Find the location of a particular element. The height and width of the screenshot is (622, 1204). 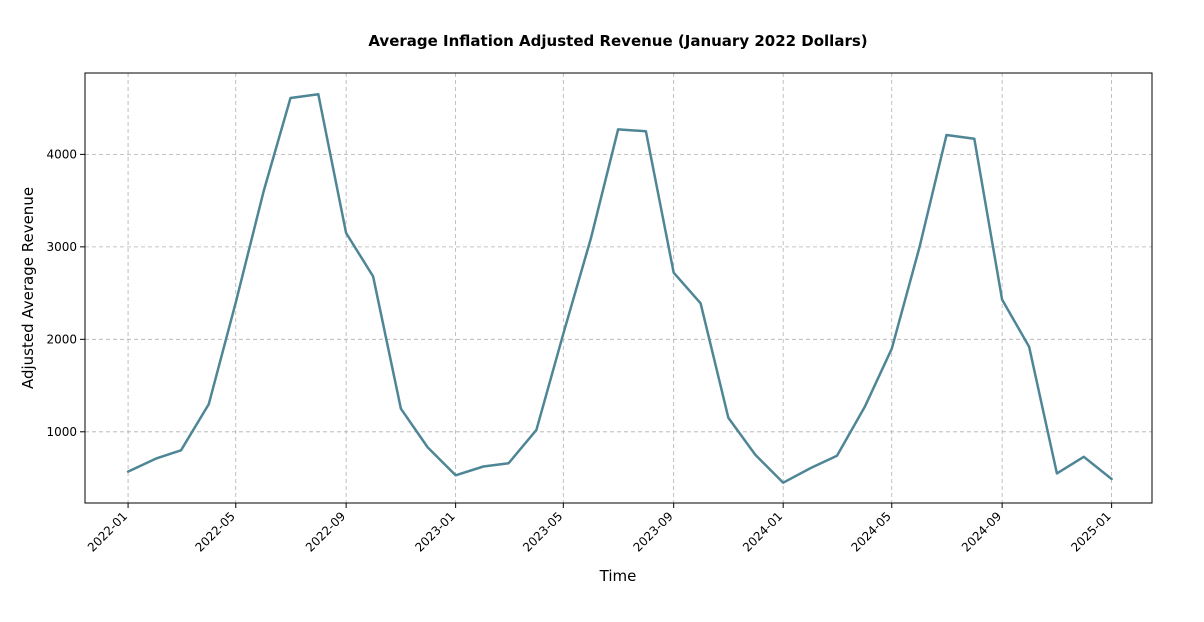

y-tick-label: 4000 is located at coordinates (61, 154).